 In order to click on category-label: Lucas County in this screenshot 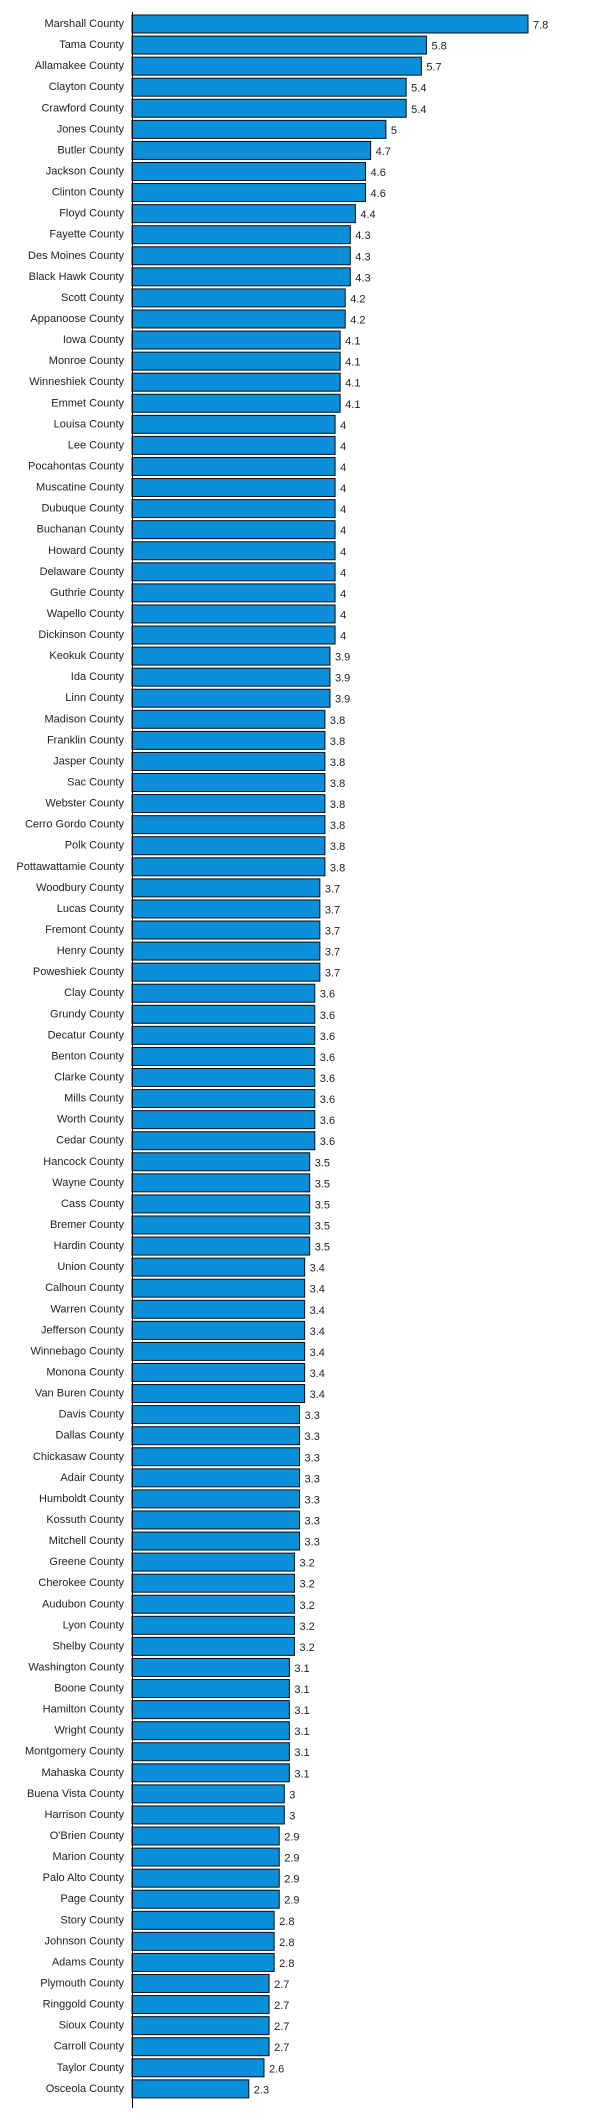, I will do `click(91, 909)`.